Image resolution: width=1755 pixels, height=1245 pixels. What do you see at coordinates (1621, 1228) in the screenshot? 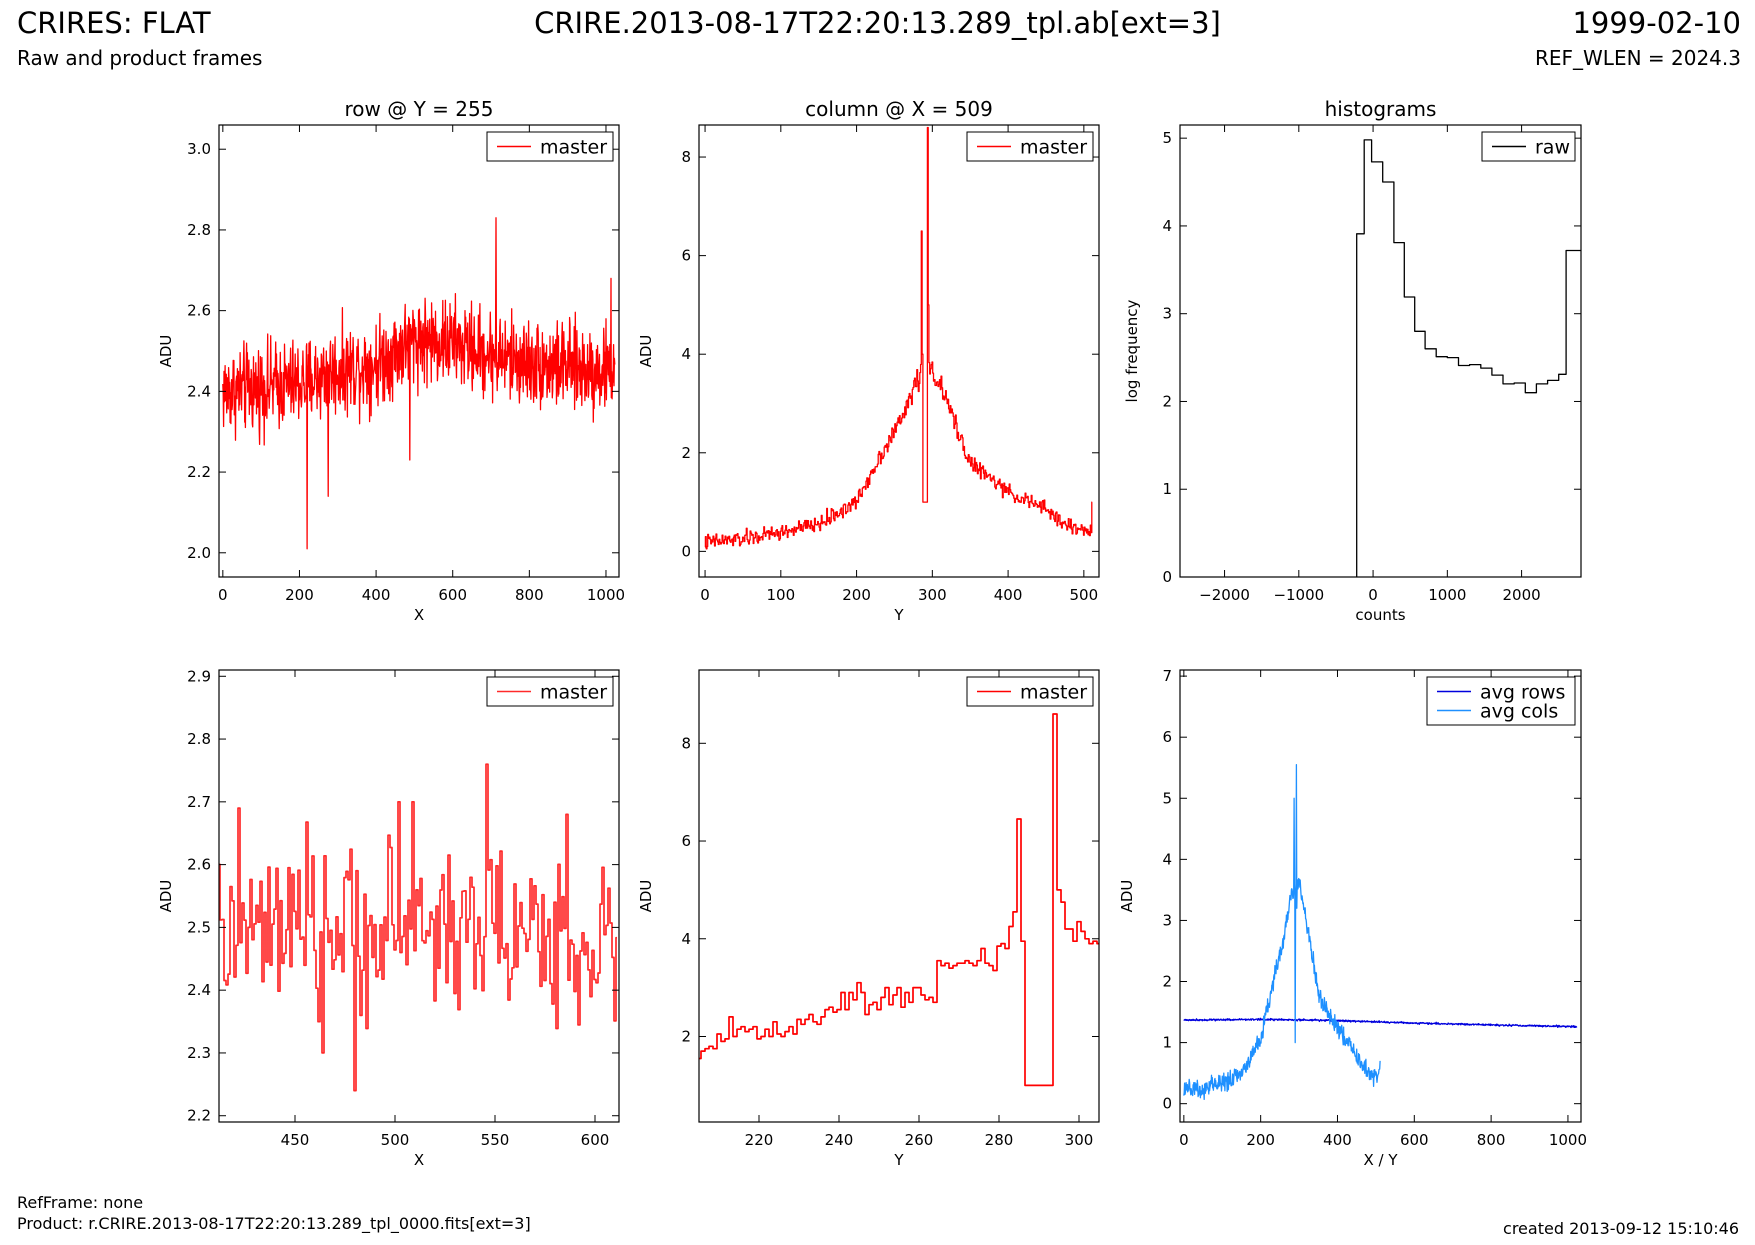
I see `created-label: created 2013-09-12 15:10:46` at bounding box center [1621, 1228].